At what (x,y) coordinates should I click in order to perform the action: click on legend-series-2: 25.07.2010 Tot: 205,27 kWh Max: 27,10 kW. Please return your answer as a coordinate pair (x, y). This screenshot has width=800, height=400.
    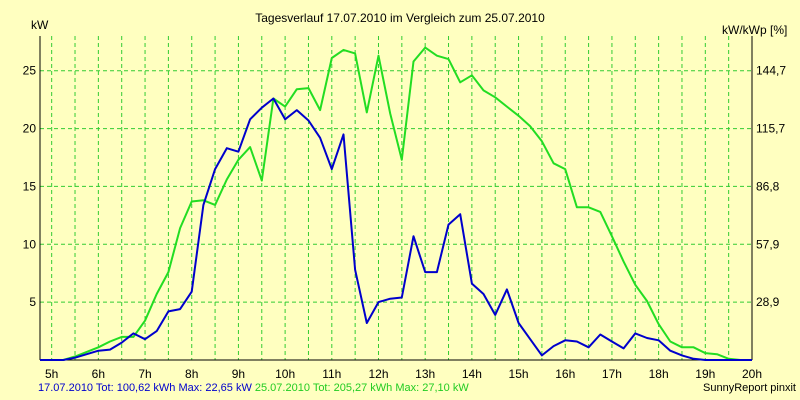
    Looking at the image, I should click on (362, 388).